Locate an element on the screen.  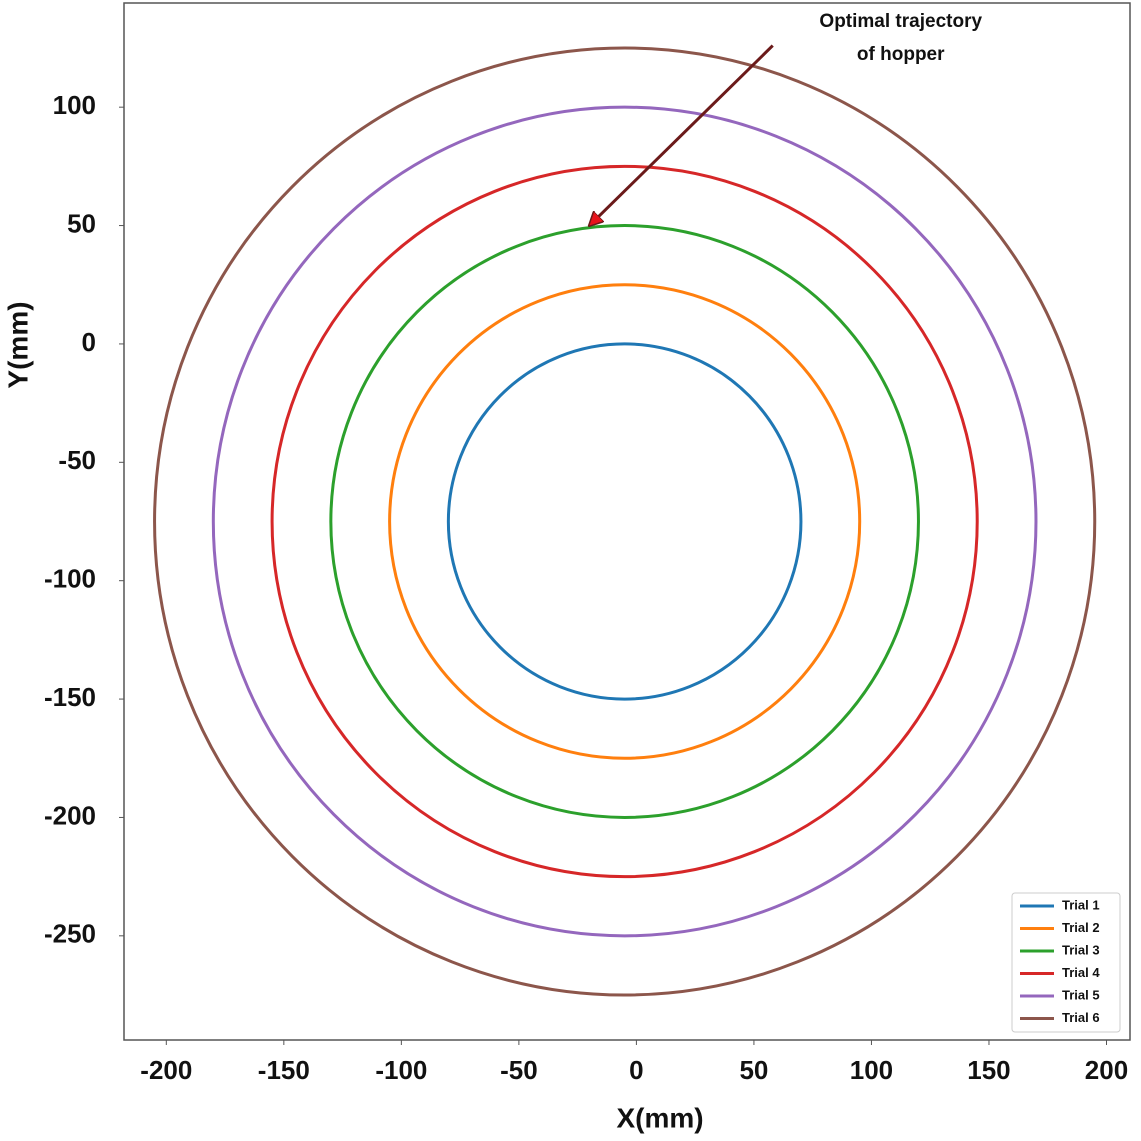
x-tick-label: 150 is located at coordinates (988, 1070).